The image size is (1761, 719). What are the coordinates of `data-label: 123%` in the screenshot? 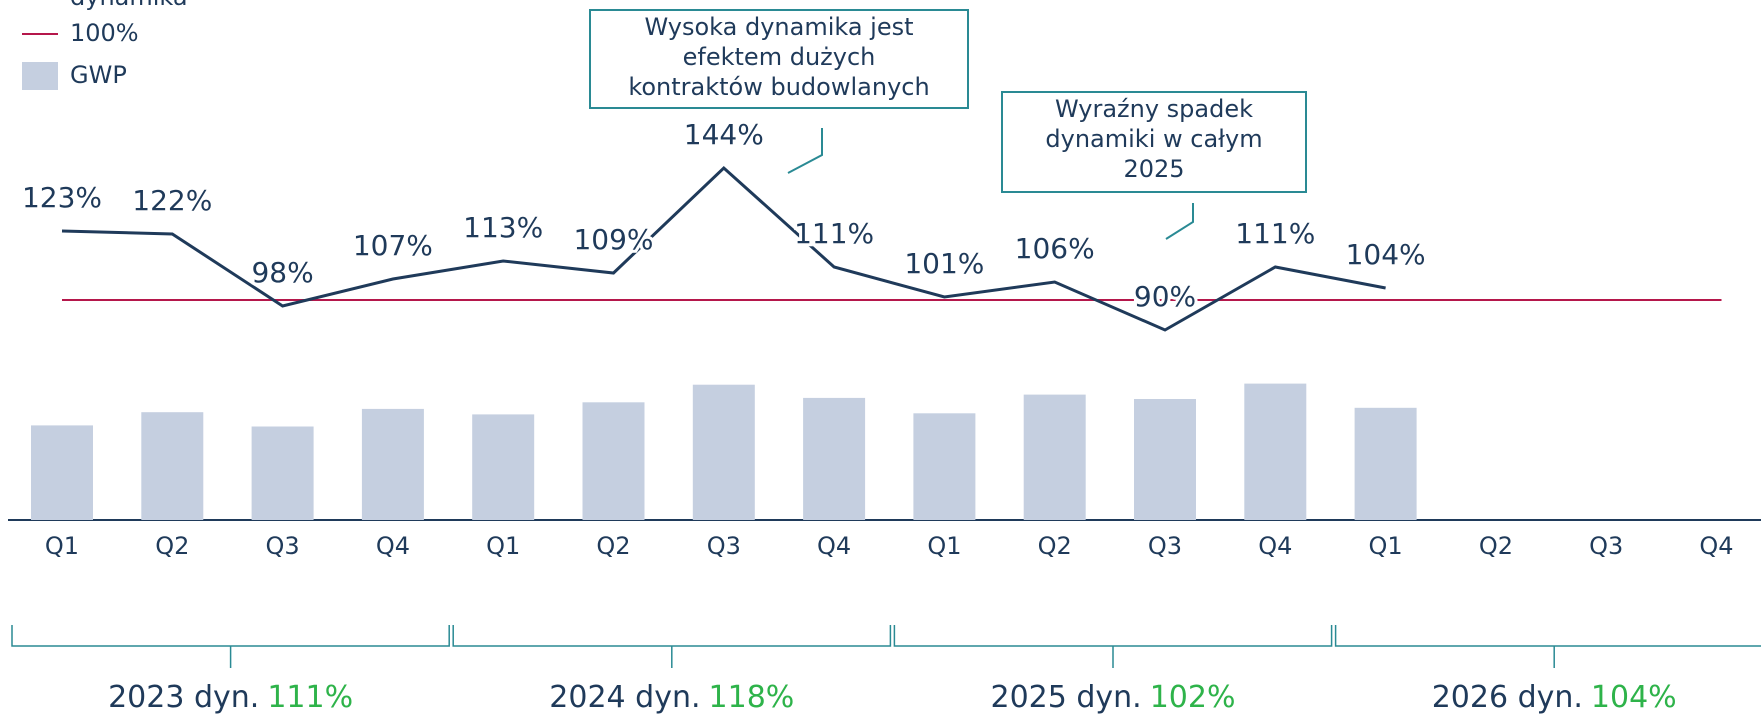 It's located at (62, 197).